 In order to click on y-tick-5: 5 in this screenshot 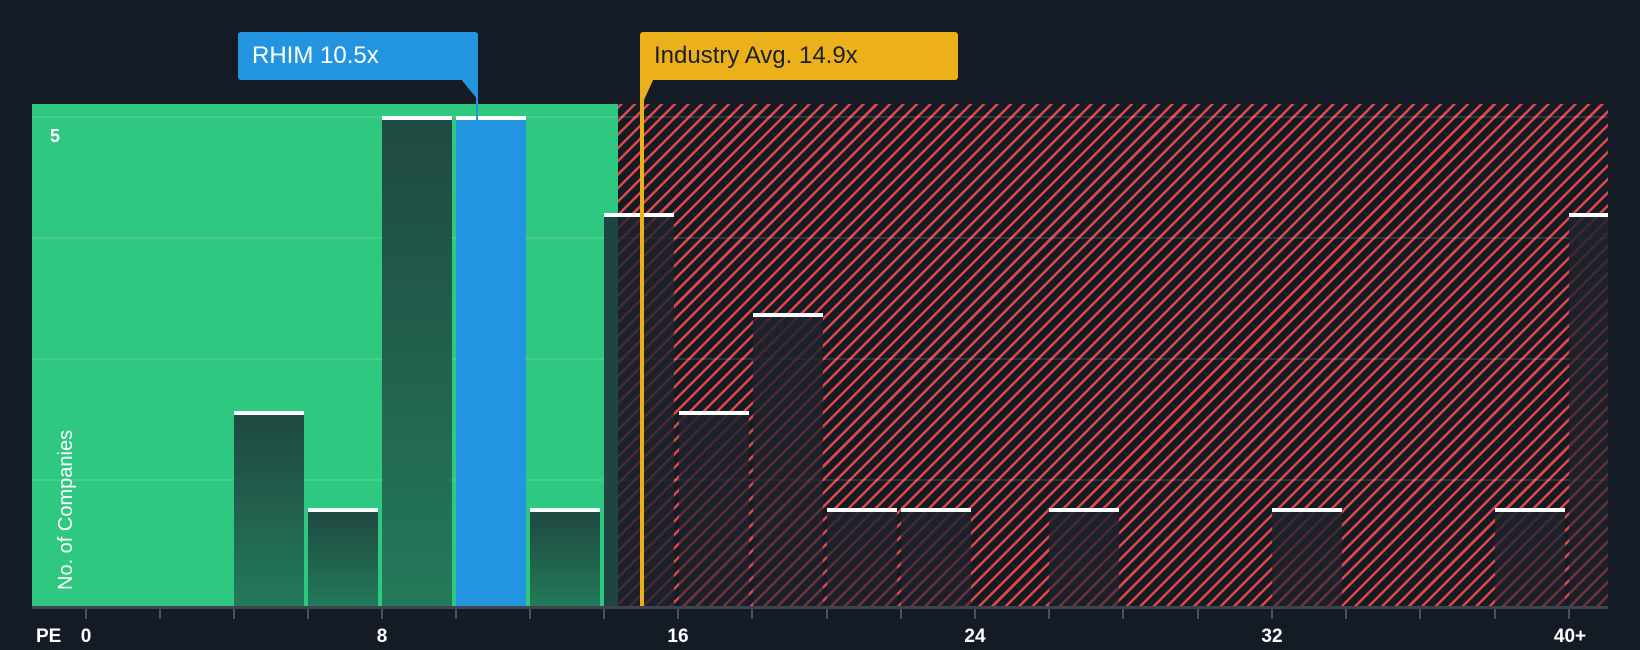, I will do `click(55, 136)`.